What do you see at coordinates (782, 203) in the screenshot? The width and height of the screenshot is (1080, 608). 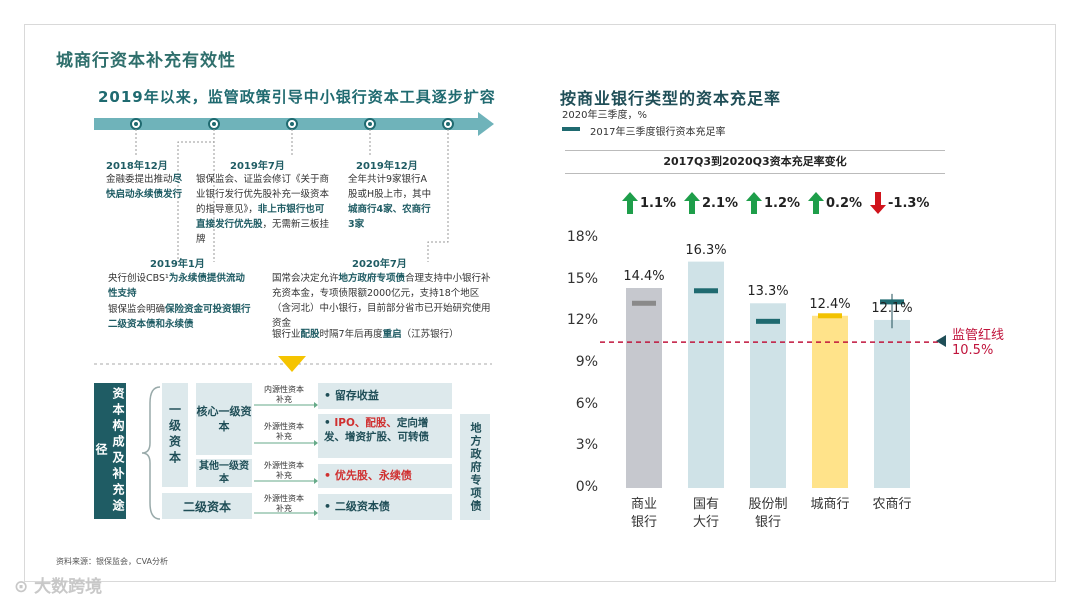 I see `change-value: 1.2%` at bounding box center [782, 203].